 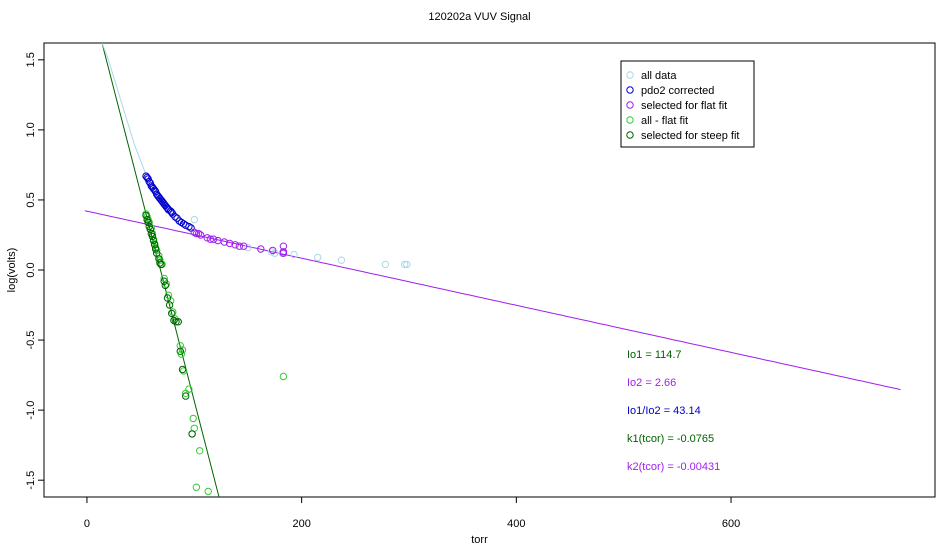 What do you see at coordinates (664, 411) in the screenshot?
I see `annotation-text: Io1/Io2 = 43.14` at bounding box center [664, 411].